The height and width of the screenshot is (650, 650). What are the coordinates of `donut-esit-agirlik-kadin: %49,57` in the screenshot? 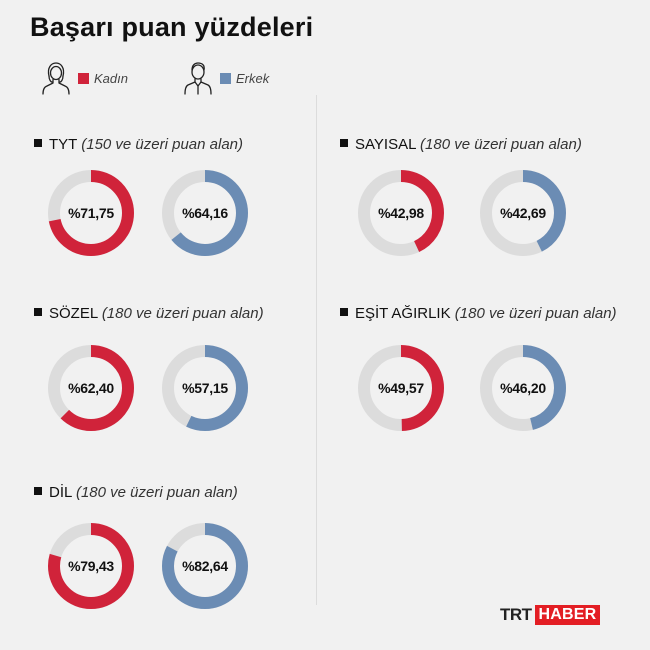 It's located at (401, 388).